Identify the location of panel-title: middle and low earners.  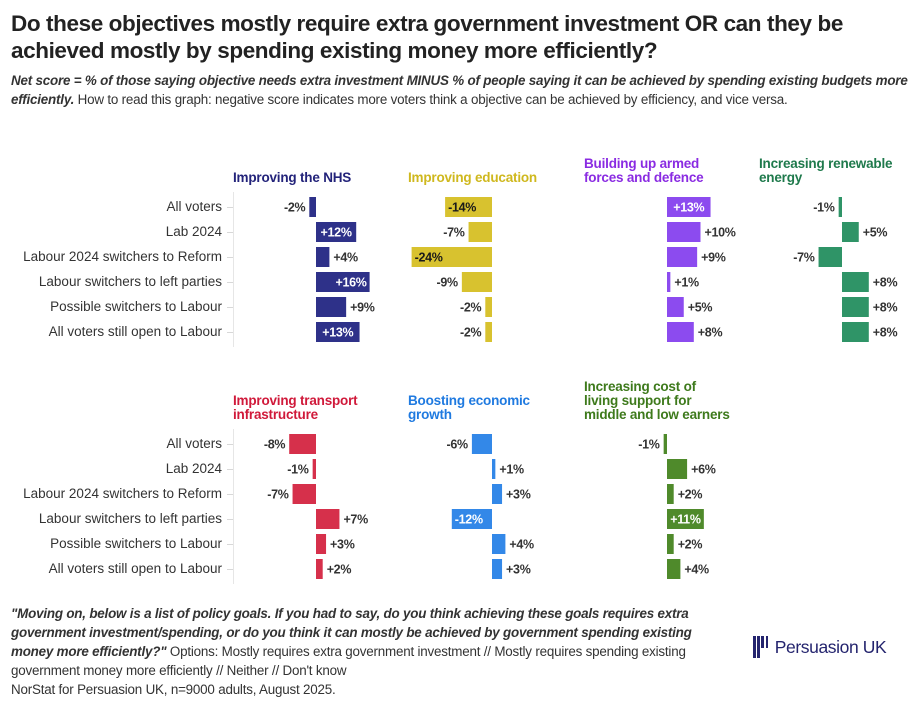
(657, 414).